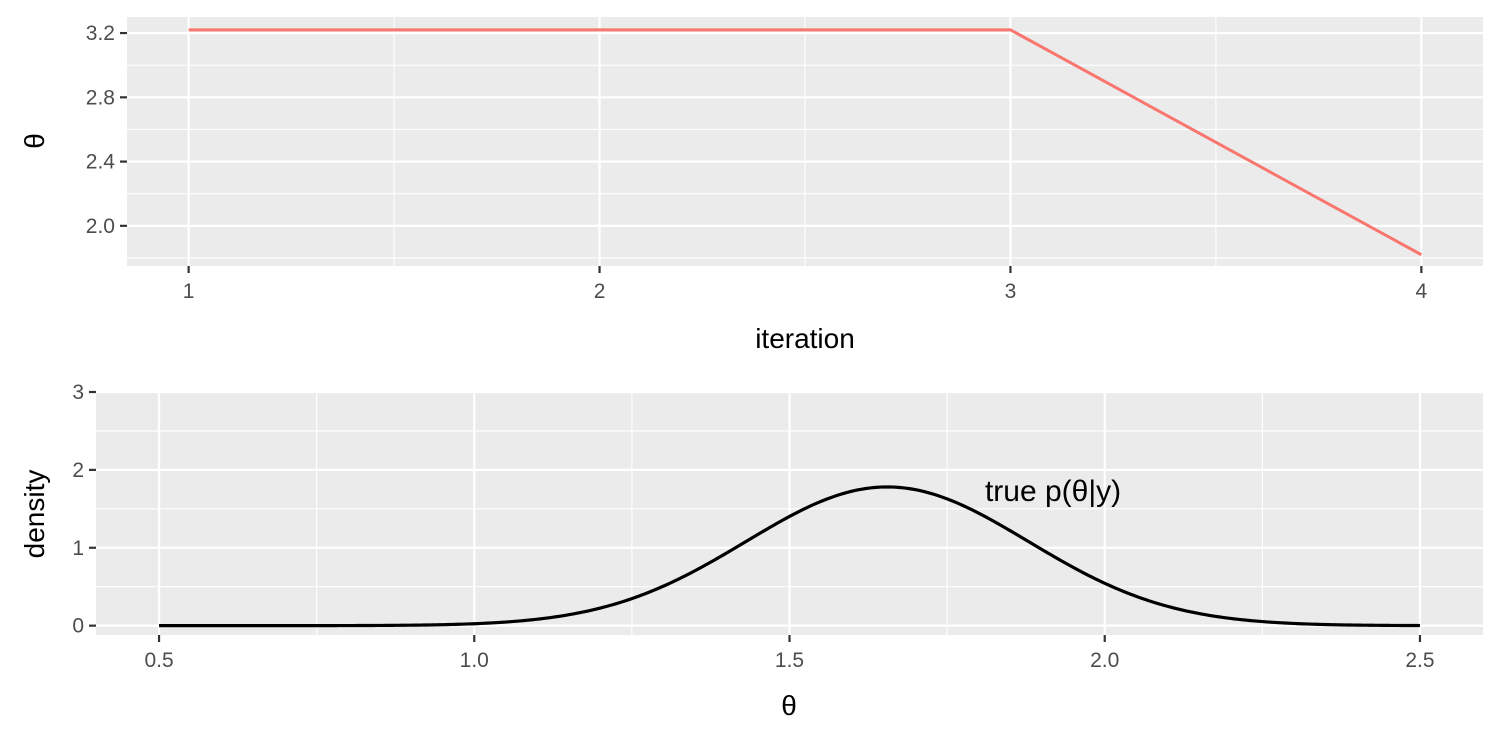 The image size is (1500, 750). I want to click on trace-plot-y-tick-label: 2.0, so click(100, 226).